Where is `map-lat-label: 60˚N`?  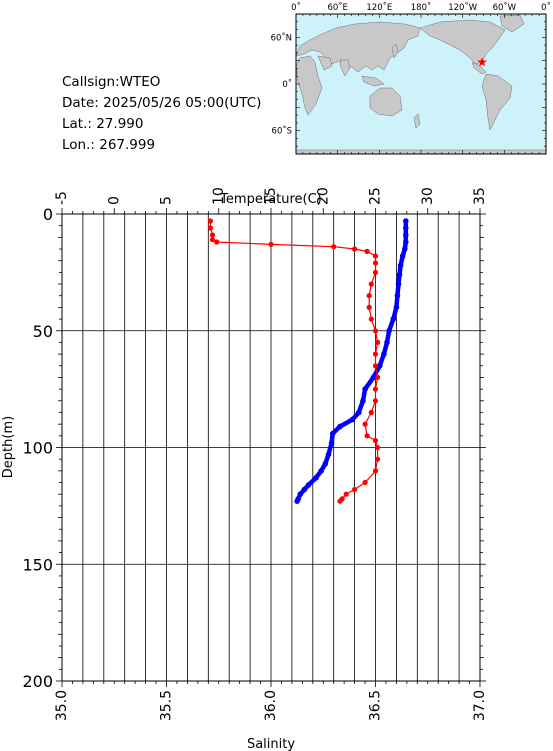 map-lat-label: 60˚N is located at coordinates (281, 37).